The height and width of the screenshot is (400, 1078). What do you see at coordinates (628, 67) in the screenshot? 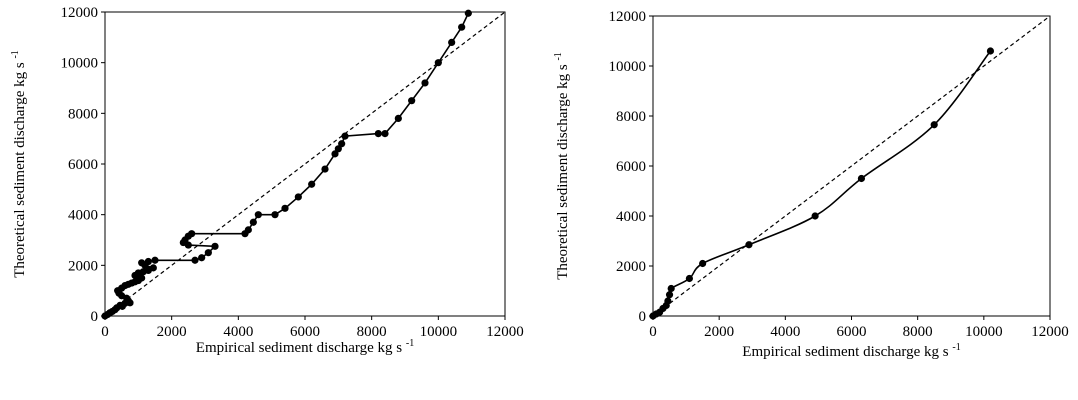
I see `right-ytick-label: 10000` at bounding box center [628, 67].